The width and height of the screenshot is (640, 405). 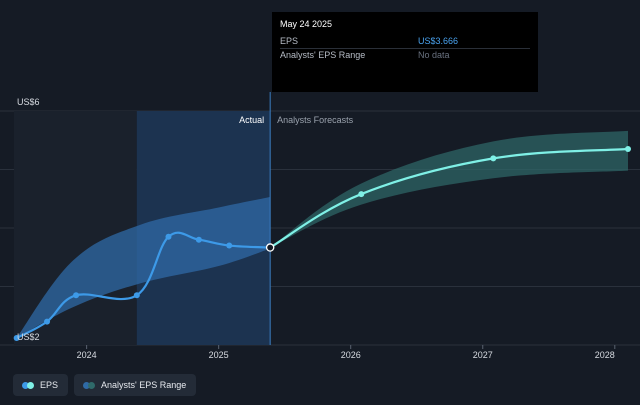 I want to click on eps-range-band-past, so click(x=143, y=267).